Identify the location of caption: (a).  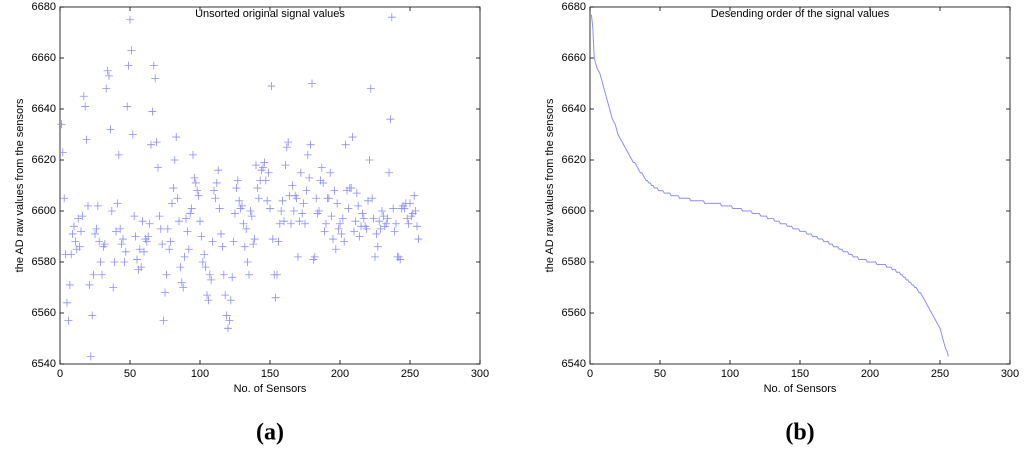
(270, 433).